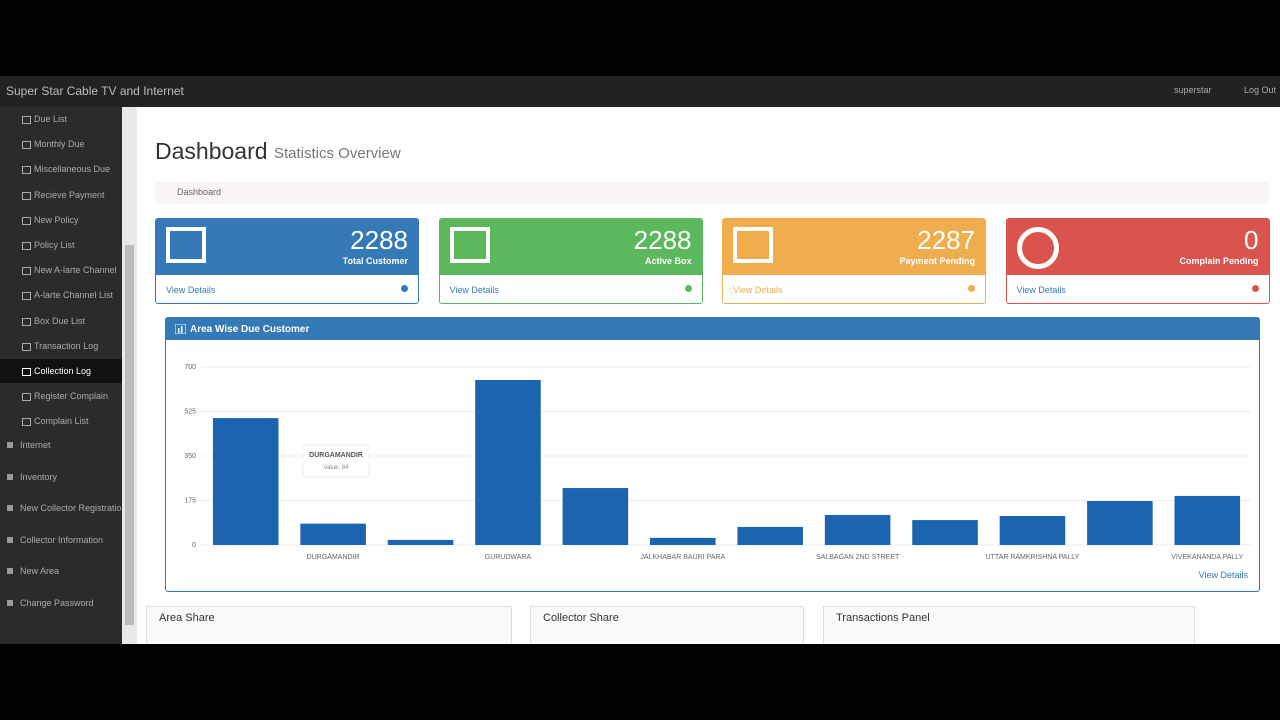 This screenshot has width=1280, height=720. Describe the element at coordinates (570, 247) in the screenshot. I see `stat-card-header: 2288 Active Box` at that location.